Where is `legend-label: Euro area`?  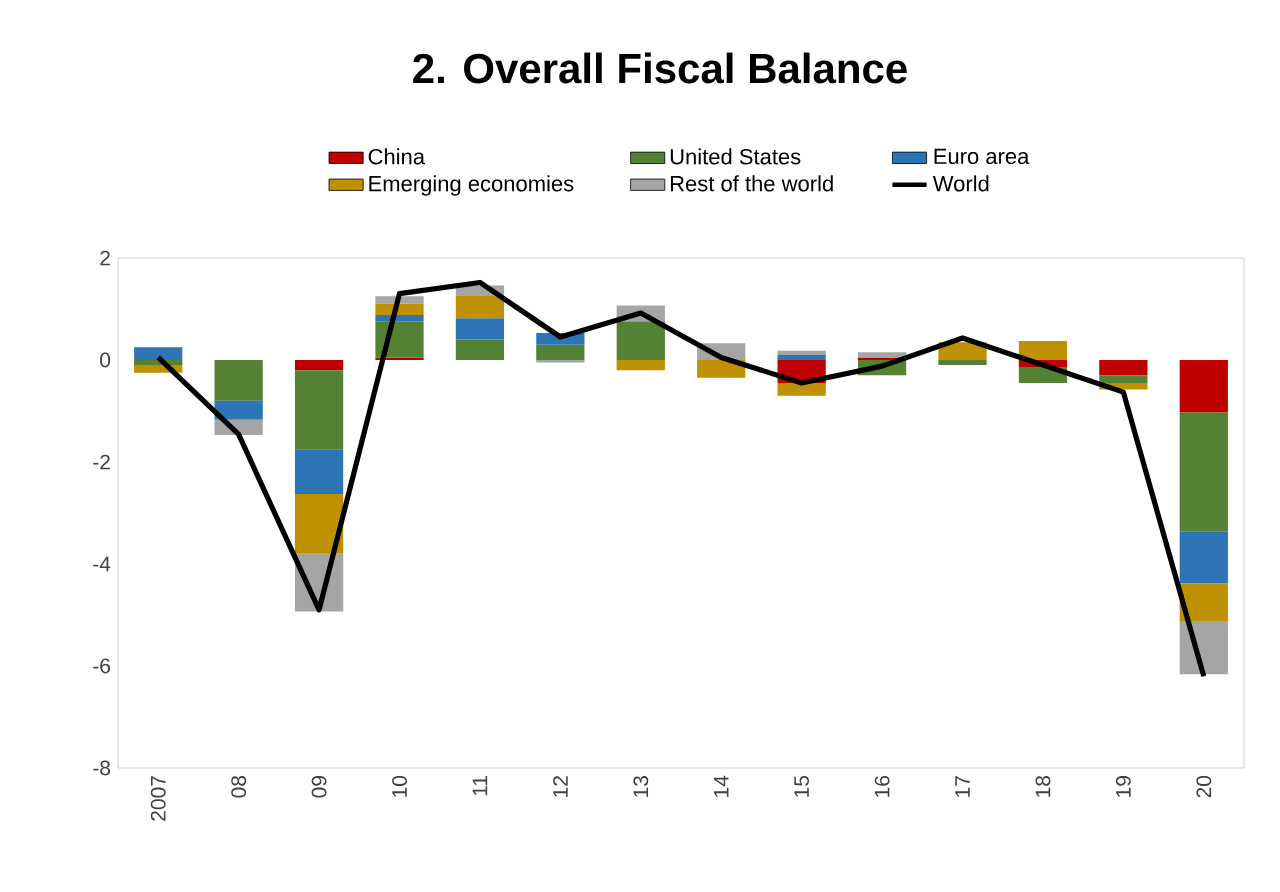
legend-label: Euro area is located at coordinates (982, 156).